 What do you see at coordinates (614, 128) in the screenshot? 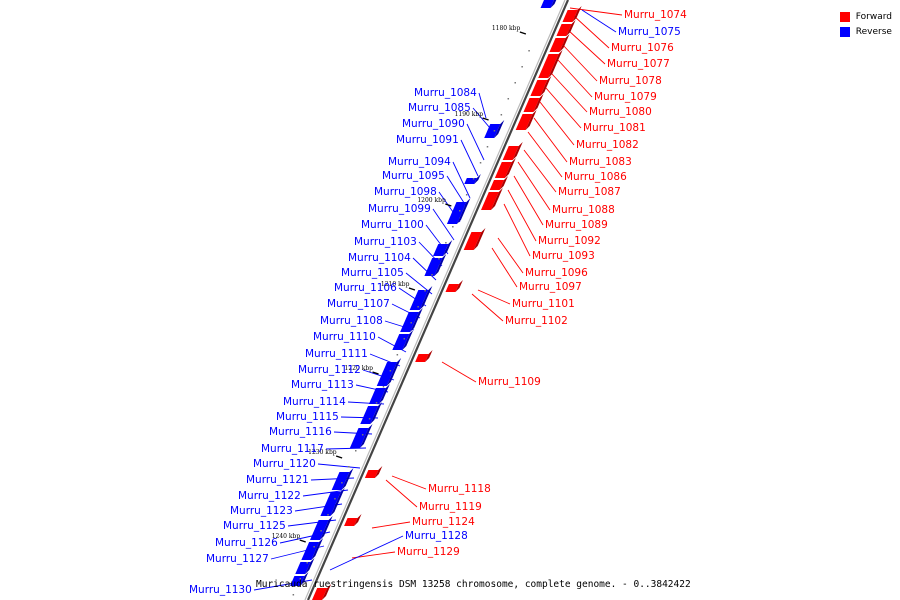
I see `gene-label: Murru_1081` at bounding box center [614, 128].